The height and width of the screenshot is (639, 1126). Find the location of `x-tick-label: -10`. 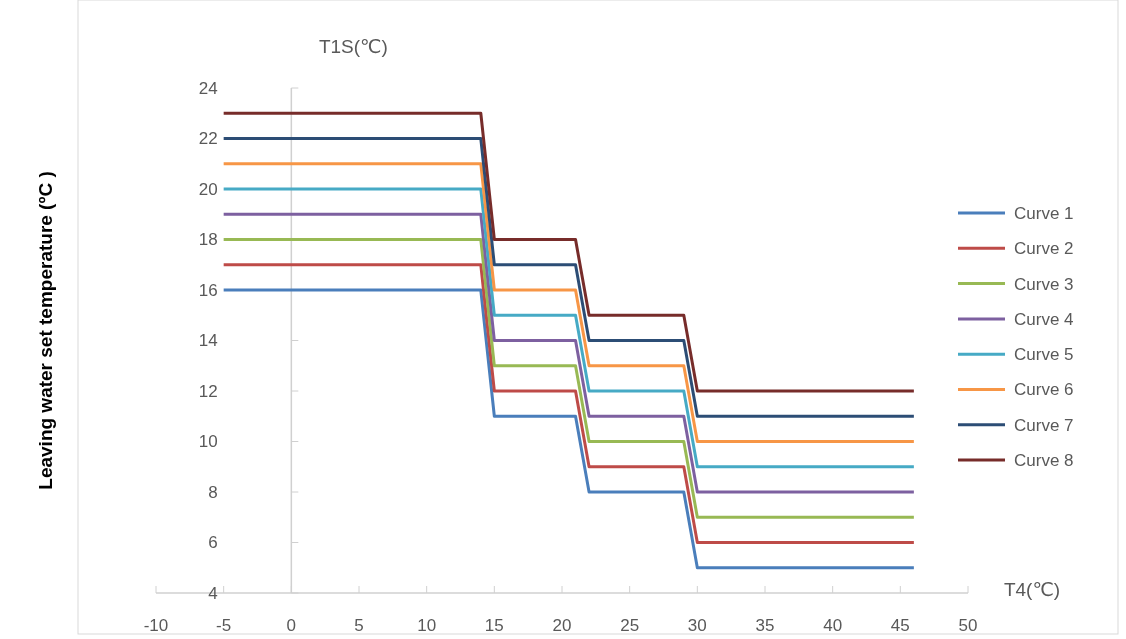

x-tick-label: -10 is located at coordinates (156, 625).